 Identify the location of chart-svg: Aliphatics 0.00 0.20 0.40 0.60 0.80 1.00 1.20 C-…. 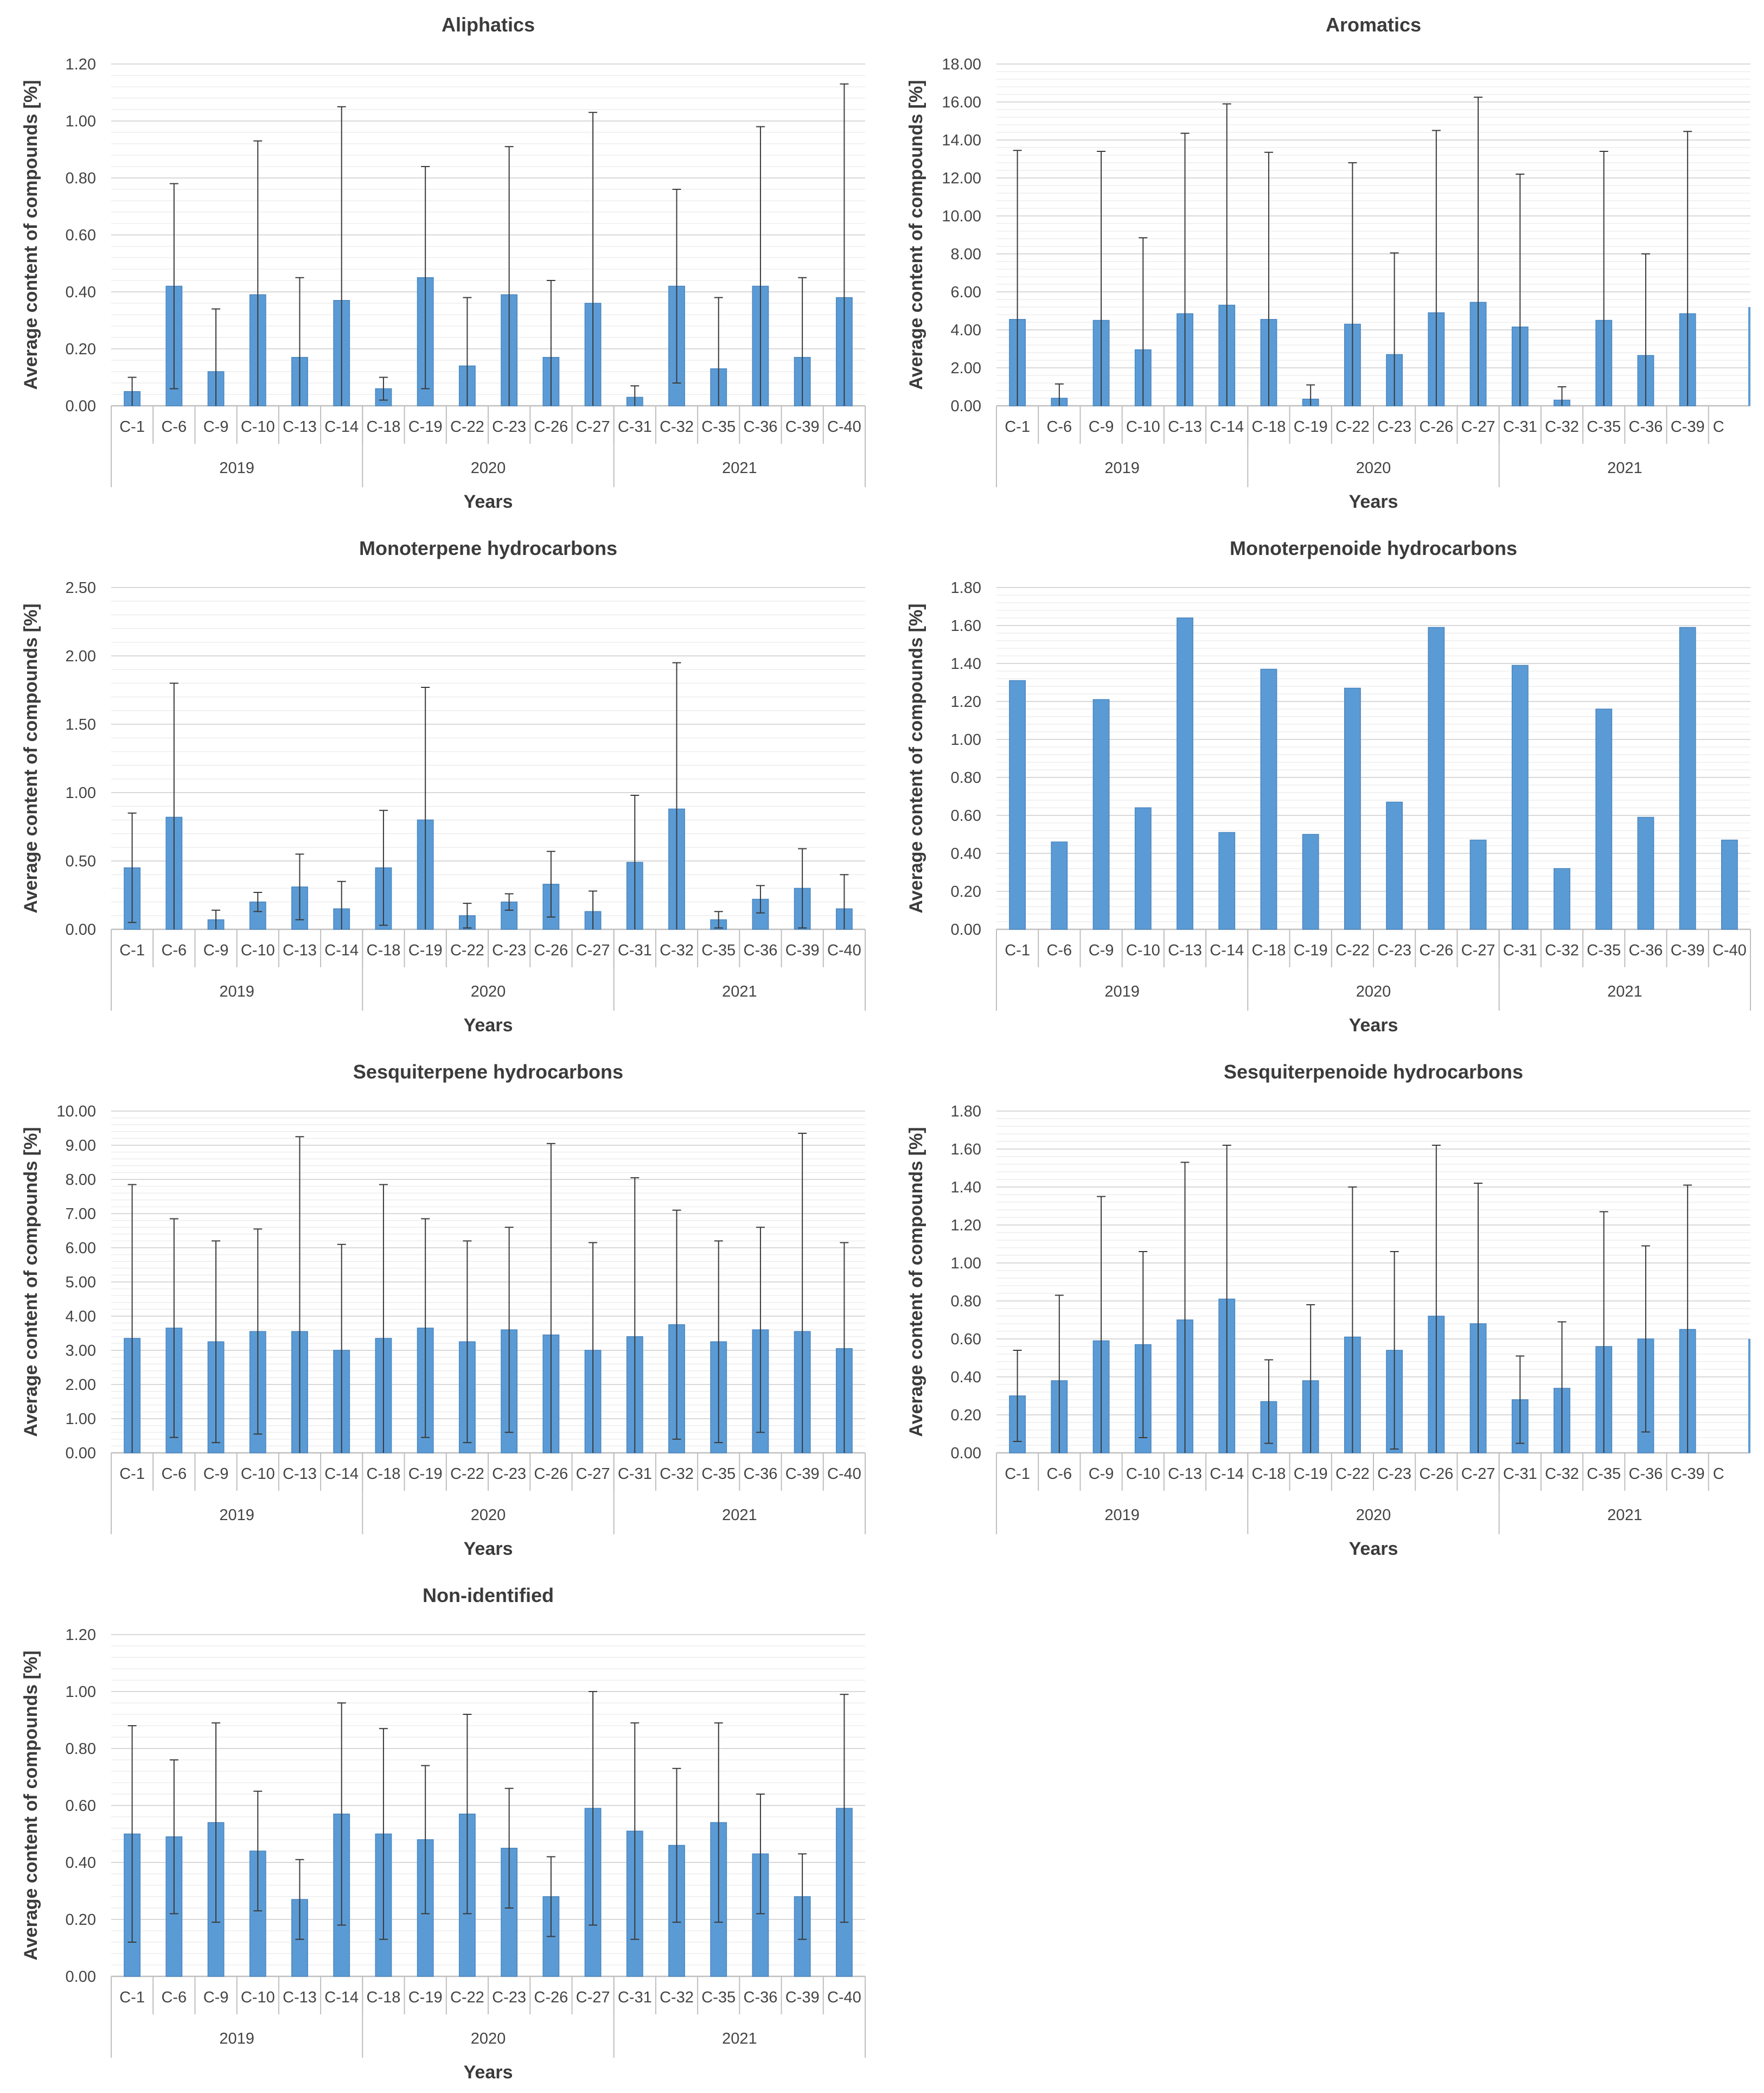
(443, 263).